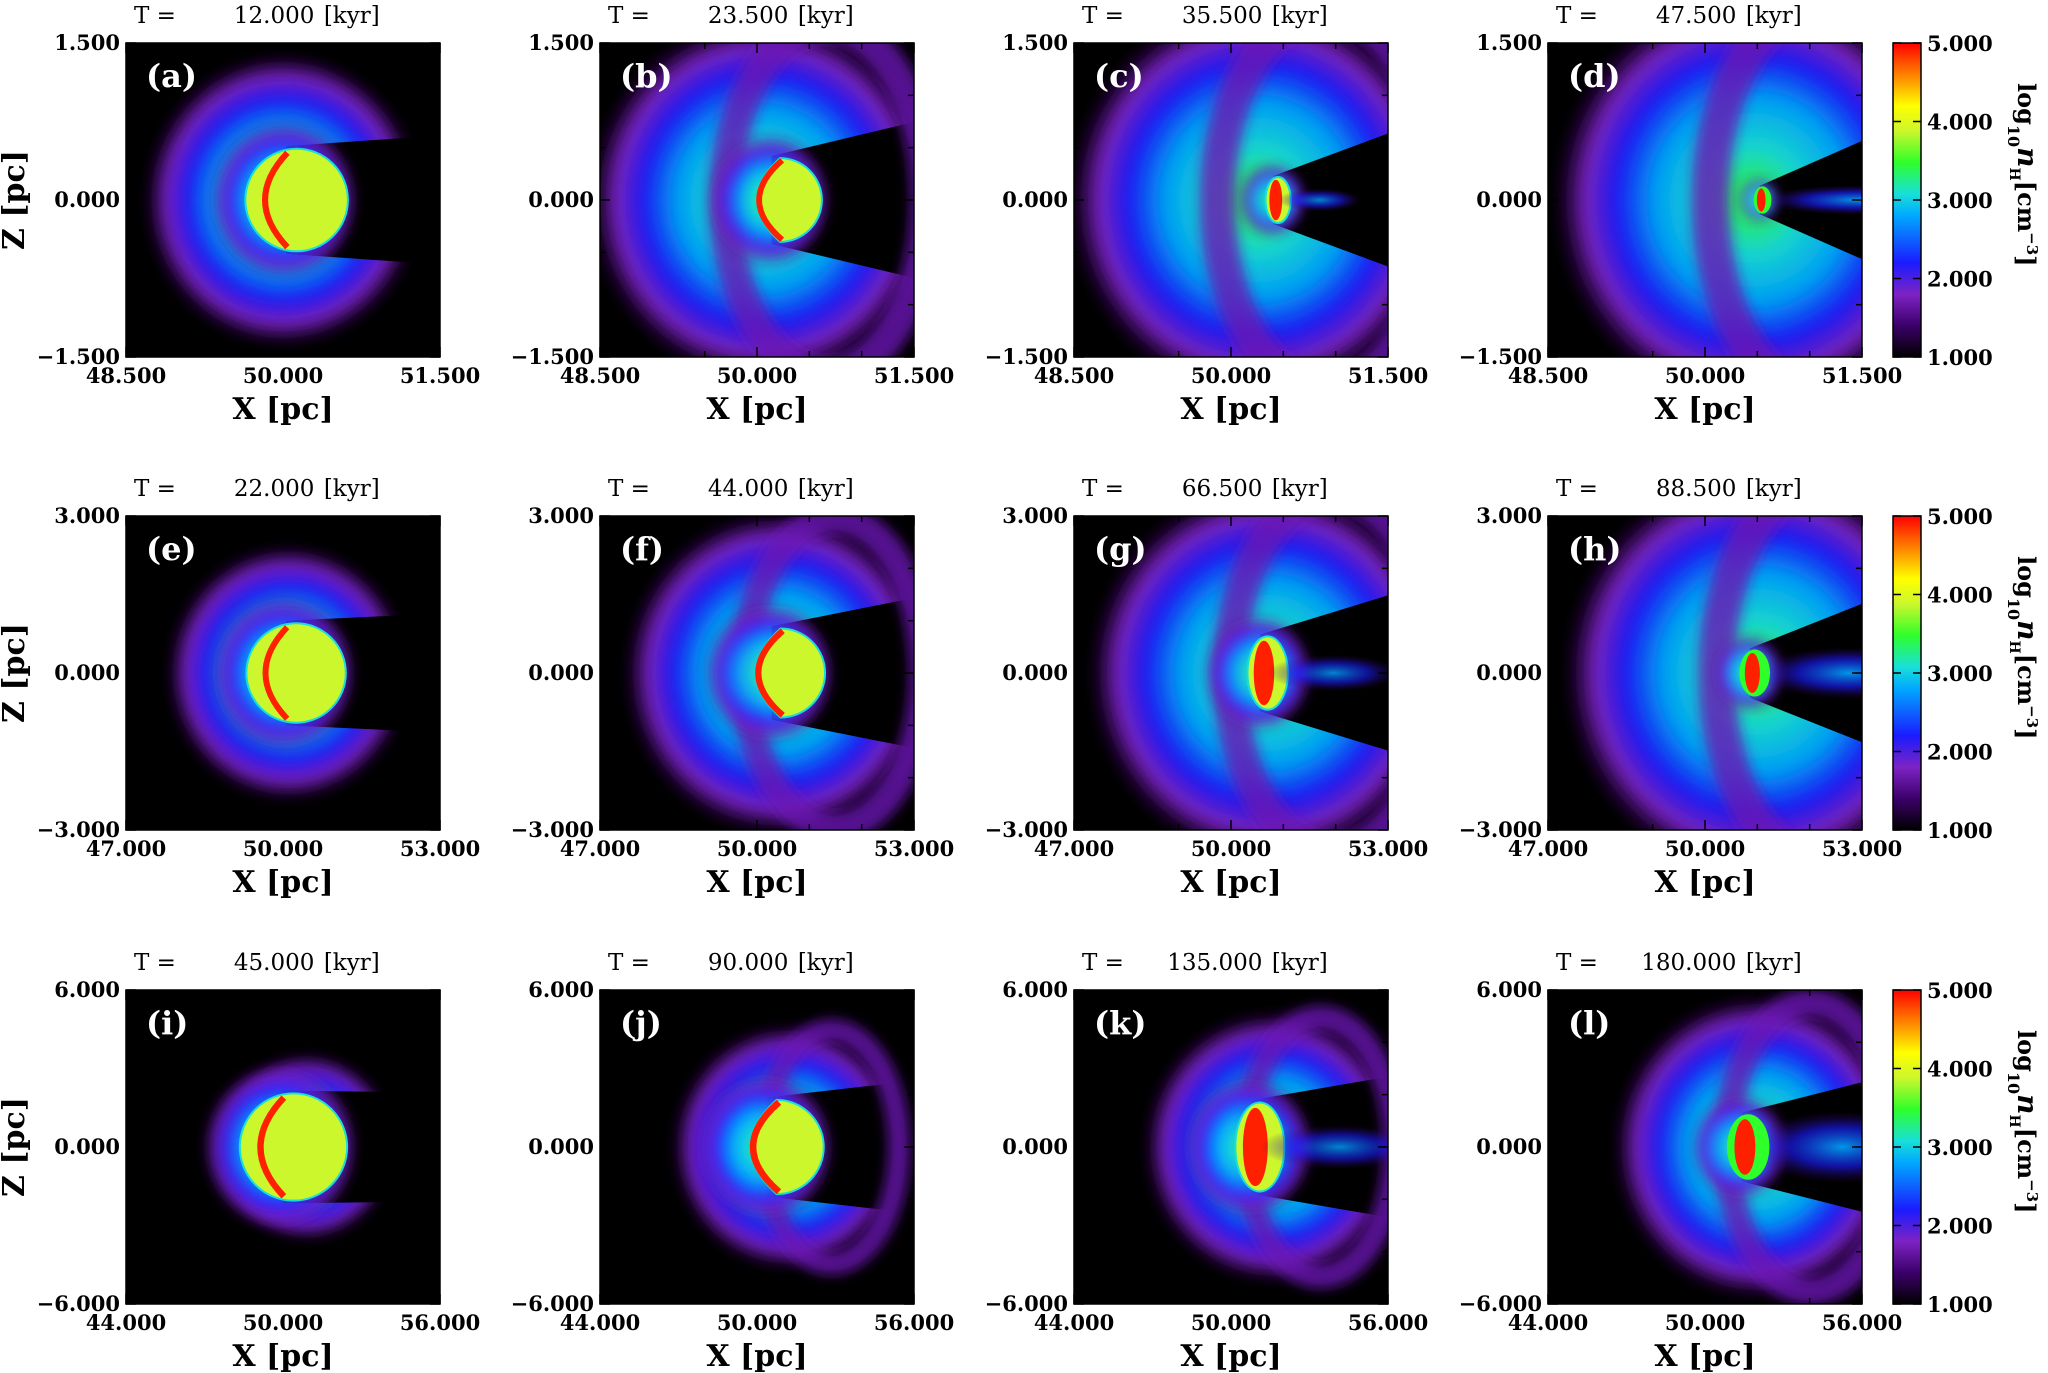  What do you see at coordinates (1696, 489) in the screenshot?
I see `time-value: 88.500` at bounding box center [1696, 489].